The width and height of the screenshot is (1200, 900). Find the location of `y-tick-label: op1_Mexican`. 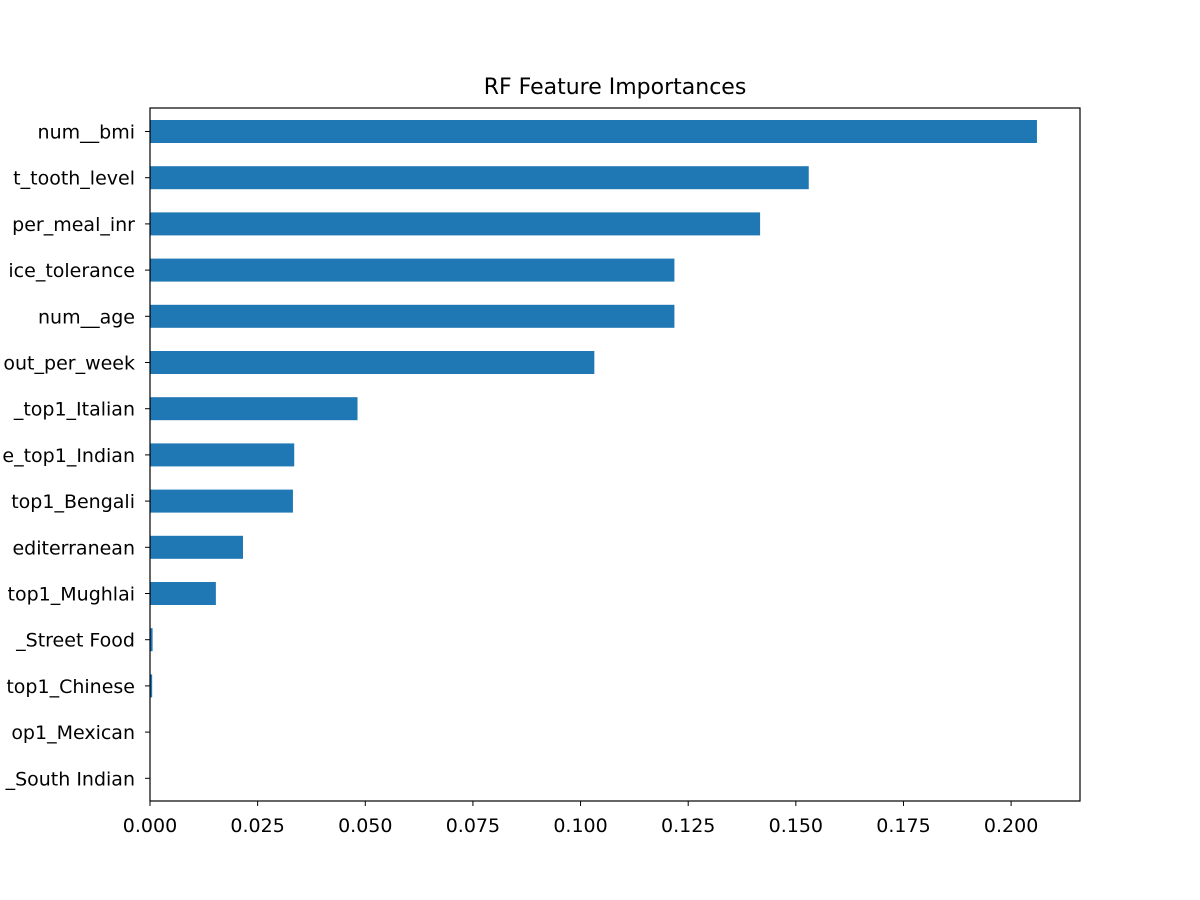

y-tick-label: op1_Mexican is located at coordinates (73, 733).